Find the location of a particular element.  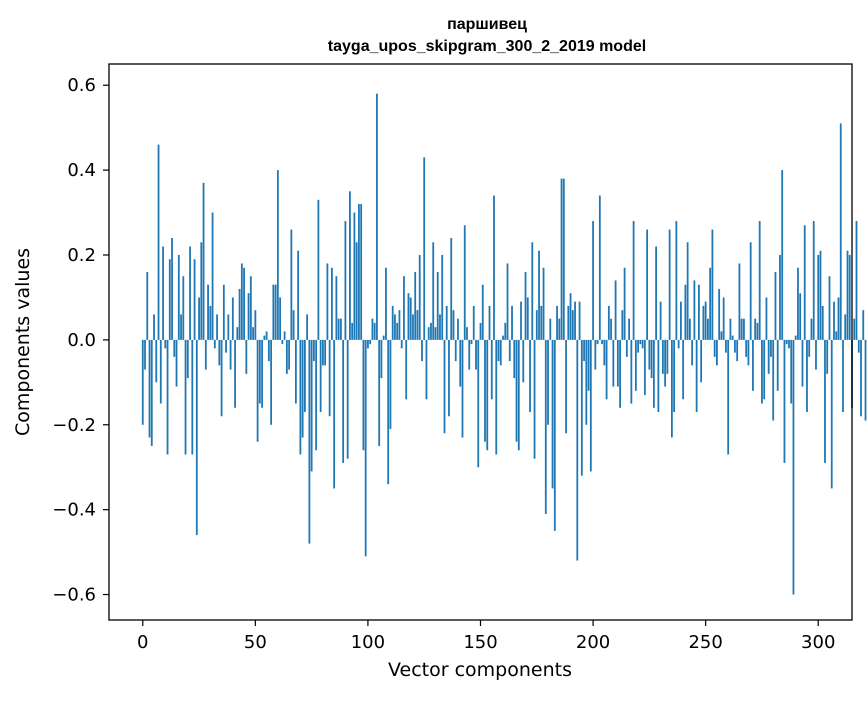

y-tick-label: 0.0 is located at coordinates (81, 340).